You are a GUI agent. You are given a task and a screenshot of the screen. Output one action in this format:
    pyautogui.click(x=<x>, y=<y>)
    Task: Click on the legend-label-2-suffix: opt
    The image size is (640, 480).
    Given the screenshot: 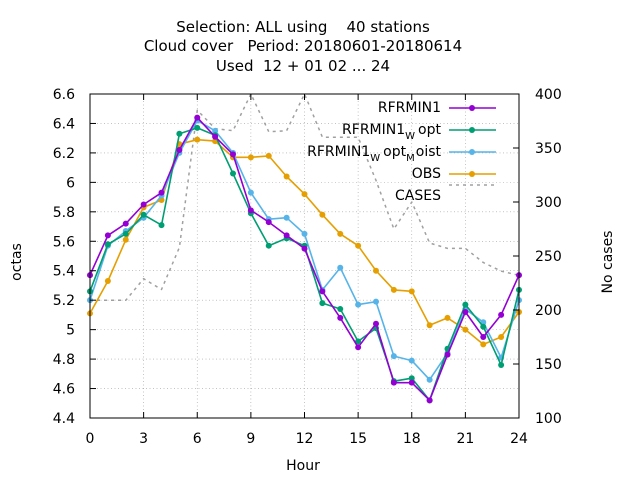 What is the action you would take?
    pyautogui.click(x=429, y=130)
    